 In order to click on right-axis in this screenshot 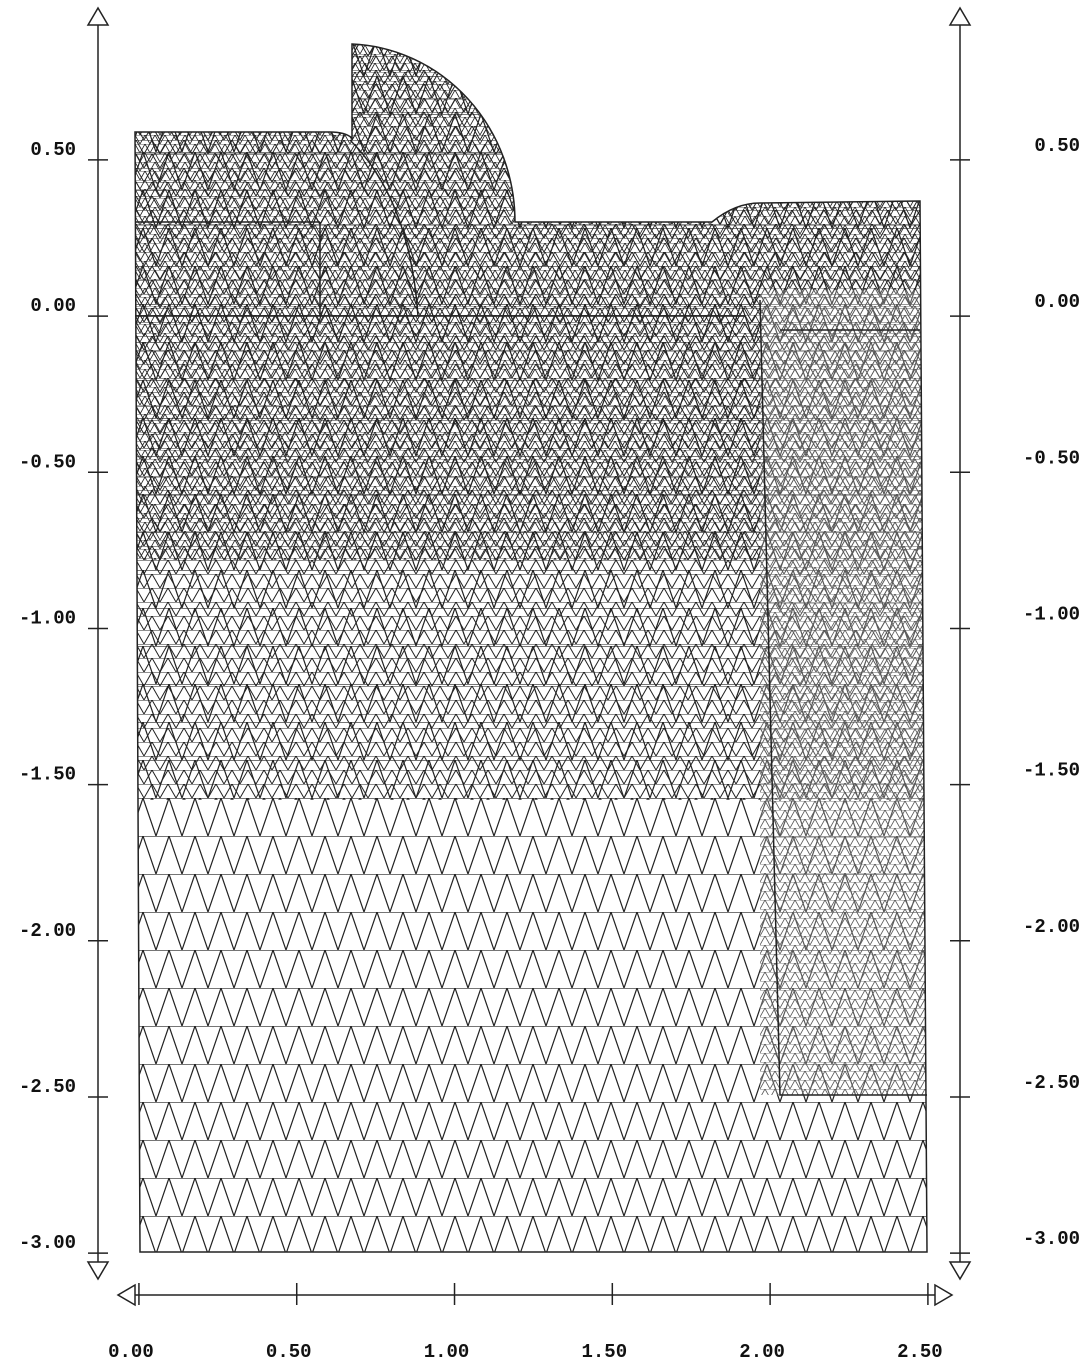, I will do `click(960, 643)`.